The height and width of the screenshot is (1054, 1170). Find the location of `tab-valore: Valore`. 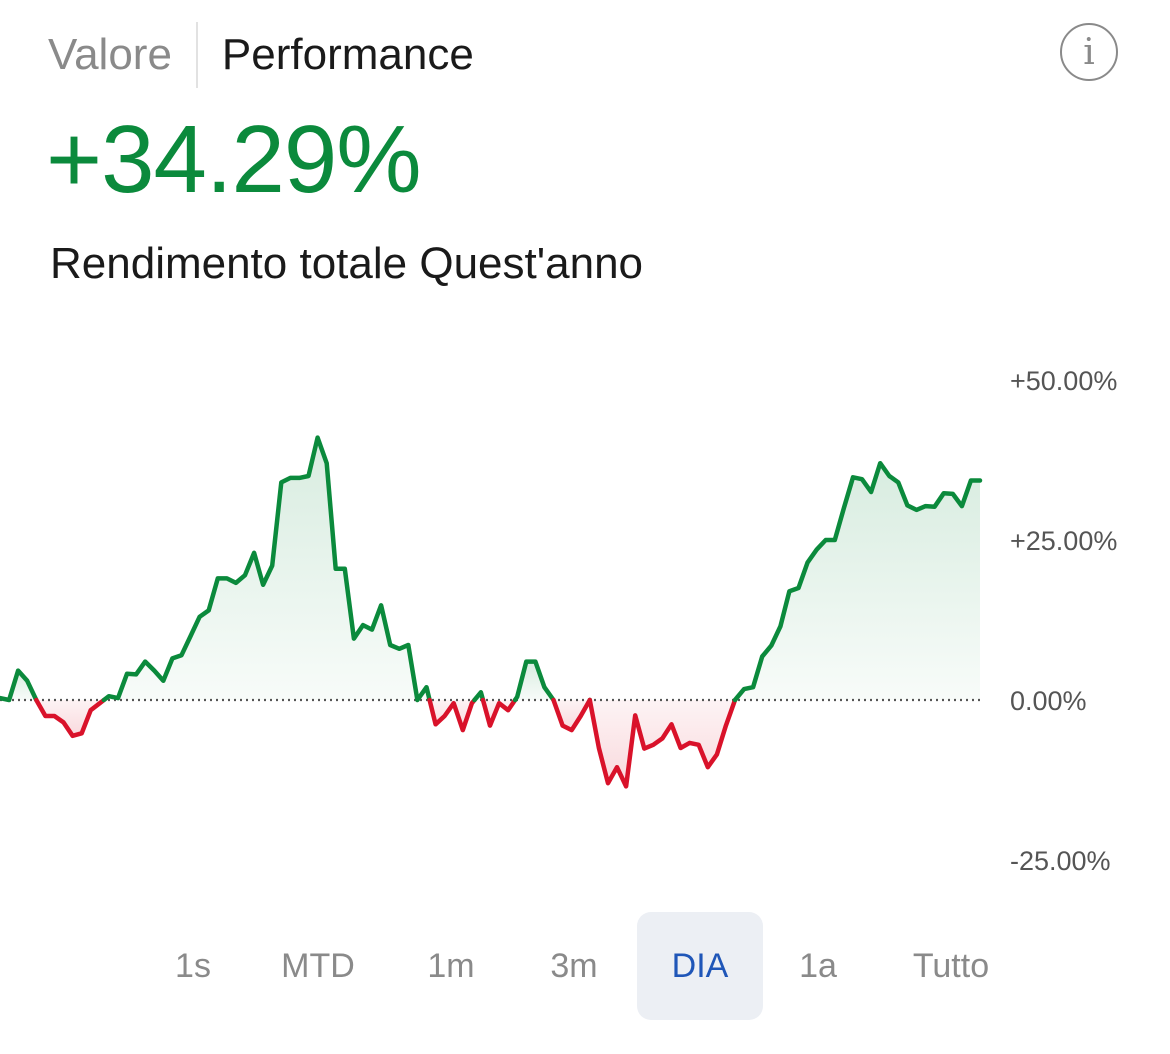

tab-valore: Valore is located at coordinates (110, 54).